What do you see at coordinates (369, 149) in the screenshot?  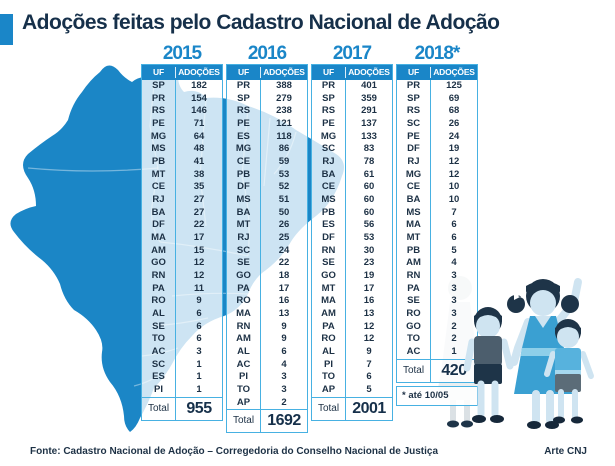 I see `adoptions-cell: 83` at bounding box center [369, 149].